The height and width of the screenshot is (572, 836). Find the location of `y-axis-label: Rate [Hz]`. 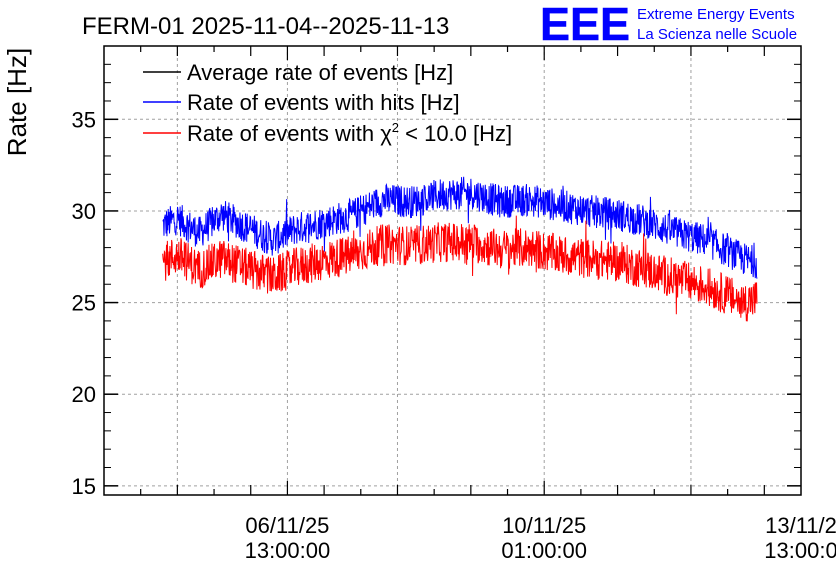

y-axis-label: Rate [Hz] is located at coordinates (17, 102).